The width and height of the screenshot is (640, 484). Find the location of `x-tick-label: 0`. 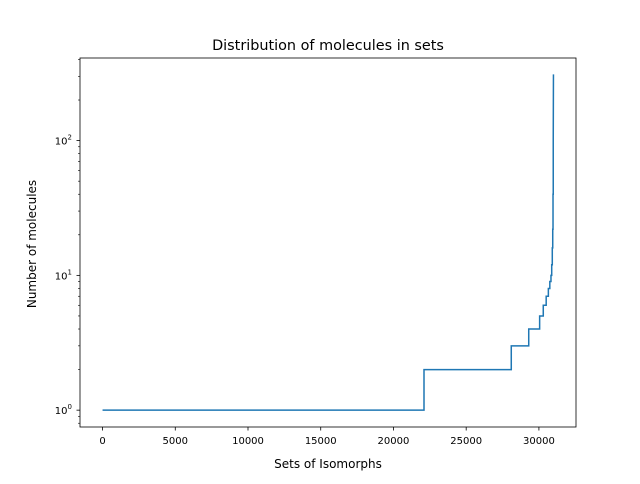

x-tick-label: 0 is located at coordinates (102, 441).